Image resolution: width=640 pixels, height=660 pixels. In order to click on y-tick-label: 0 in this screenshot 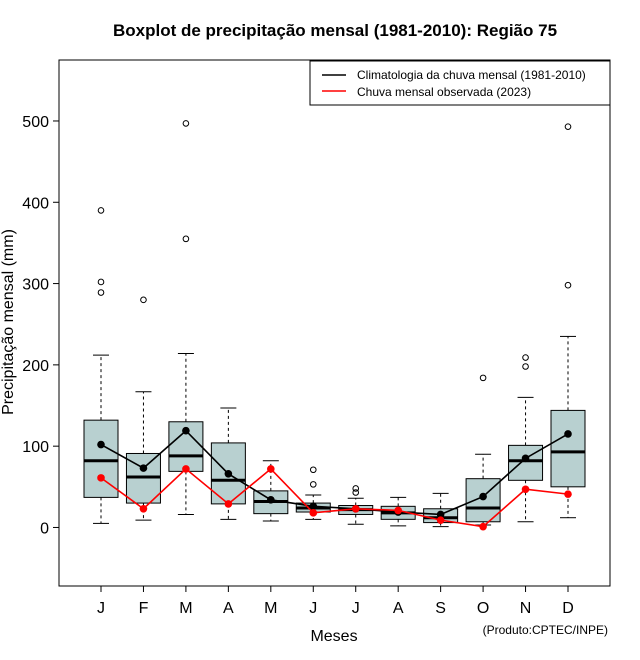, I will do `click(44, 528)`.